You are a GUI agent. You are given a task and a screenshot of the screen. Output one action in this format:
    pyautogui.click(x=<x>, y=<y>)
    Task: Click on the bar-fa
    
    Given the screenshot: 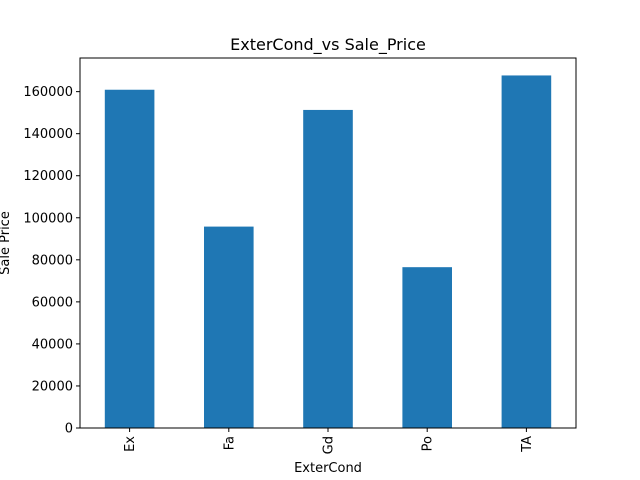 What is the action you would take?
    pyautogui.click(x=229, y=327)
    